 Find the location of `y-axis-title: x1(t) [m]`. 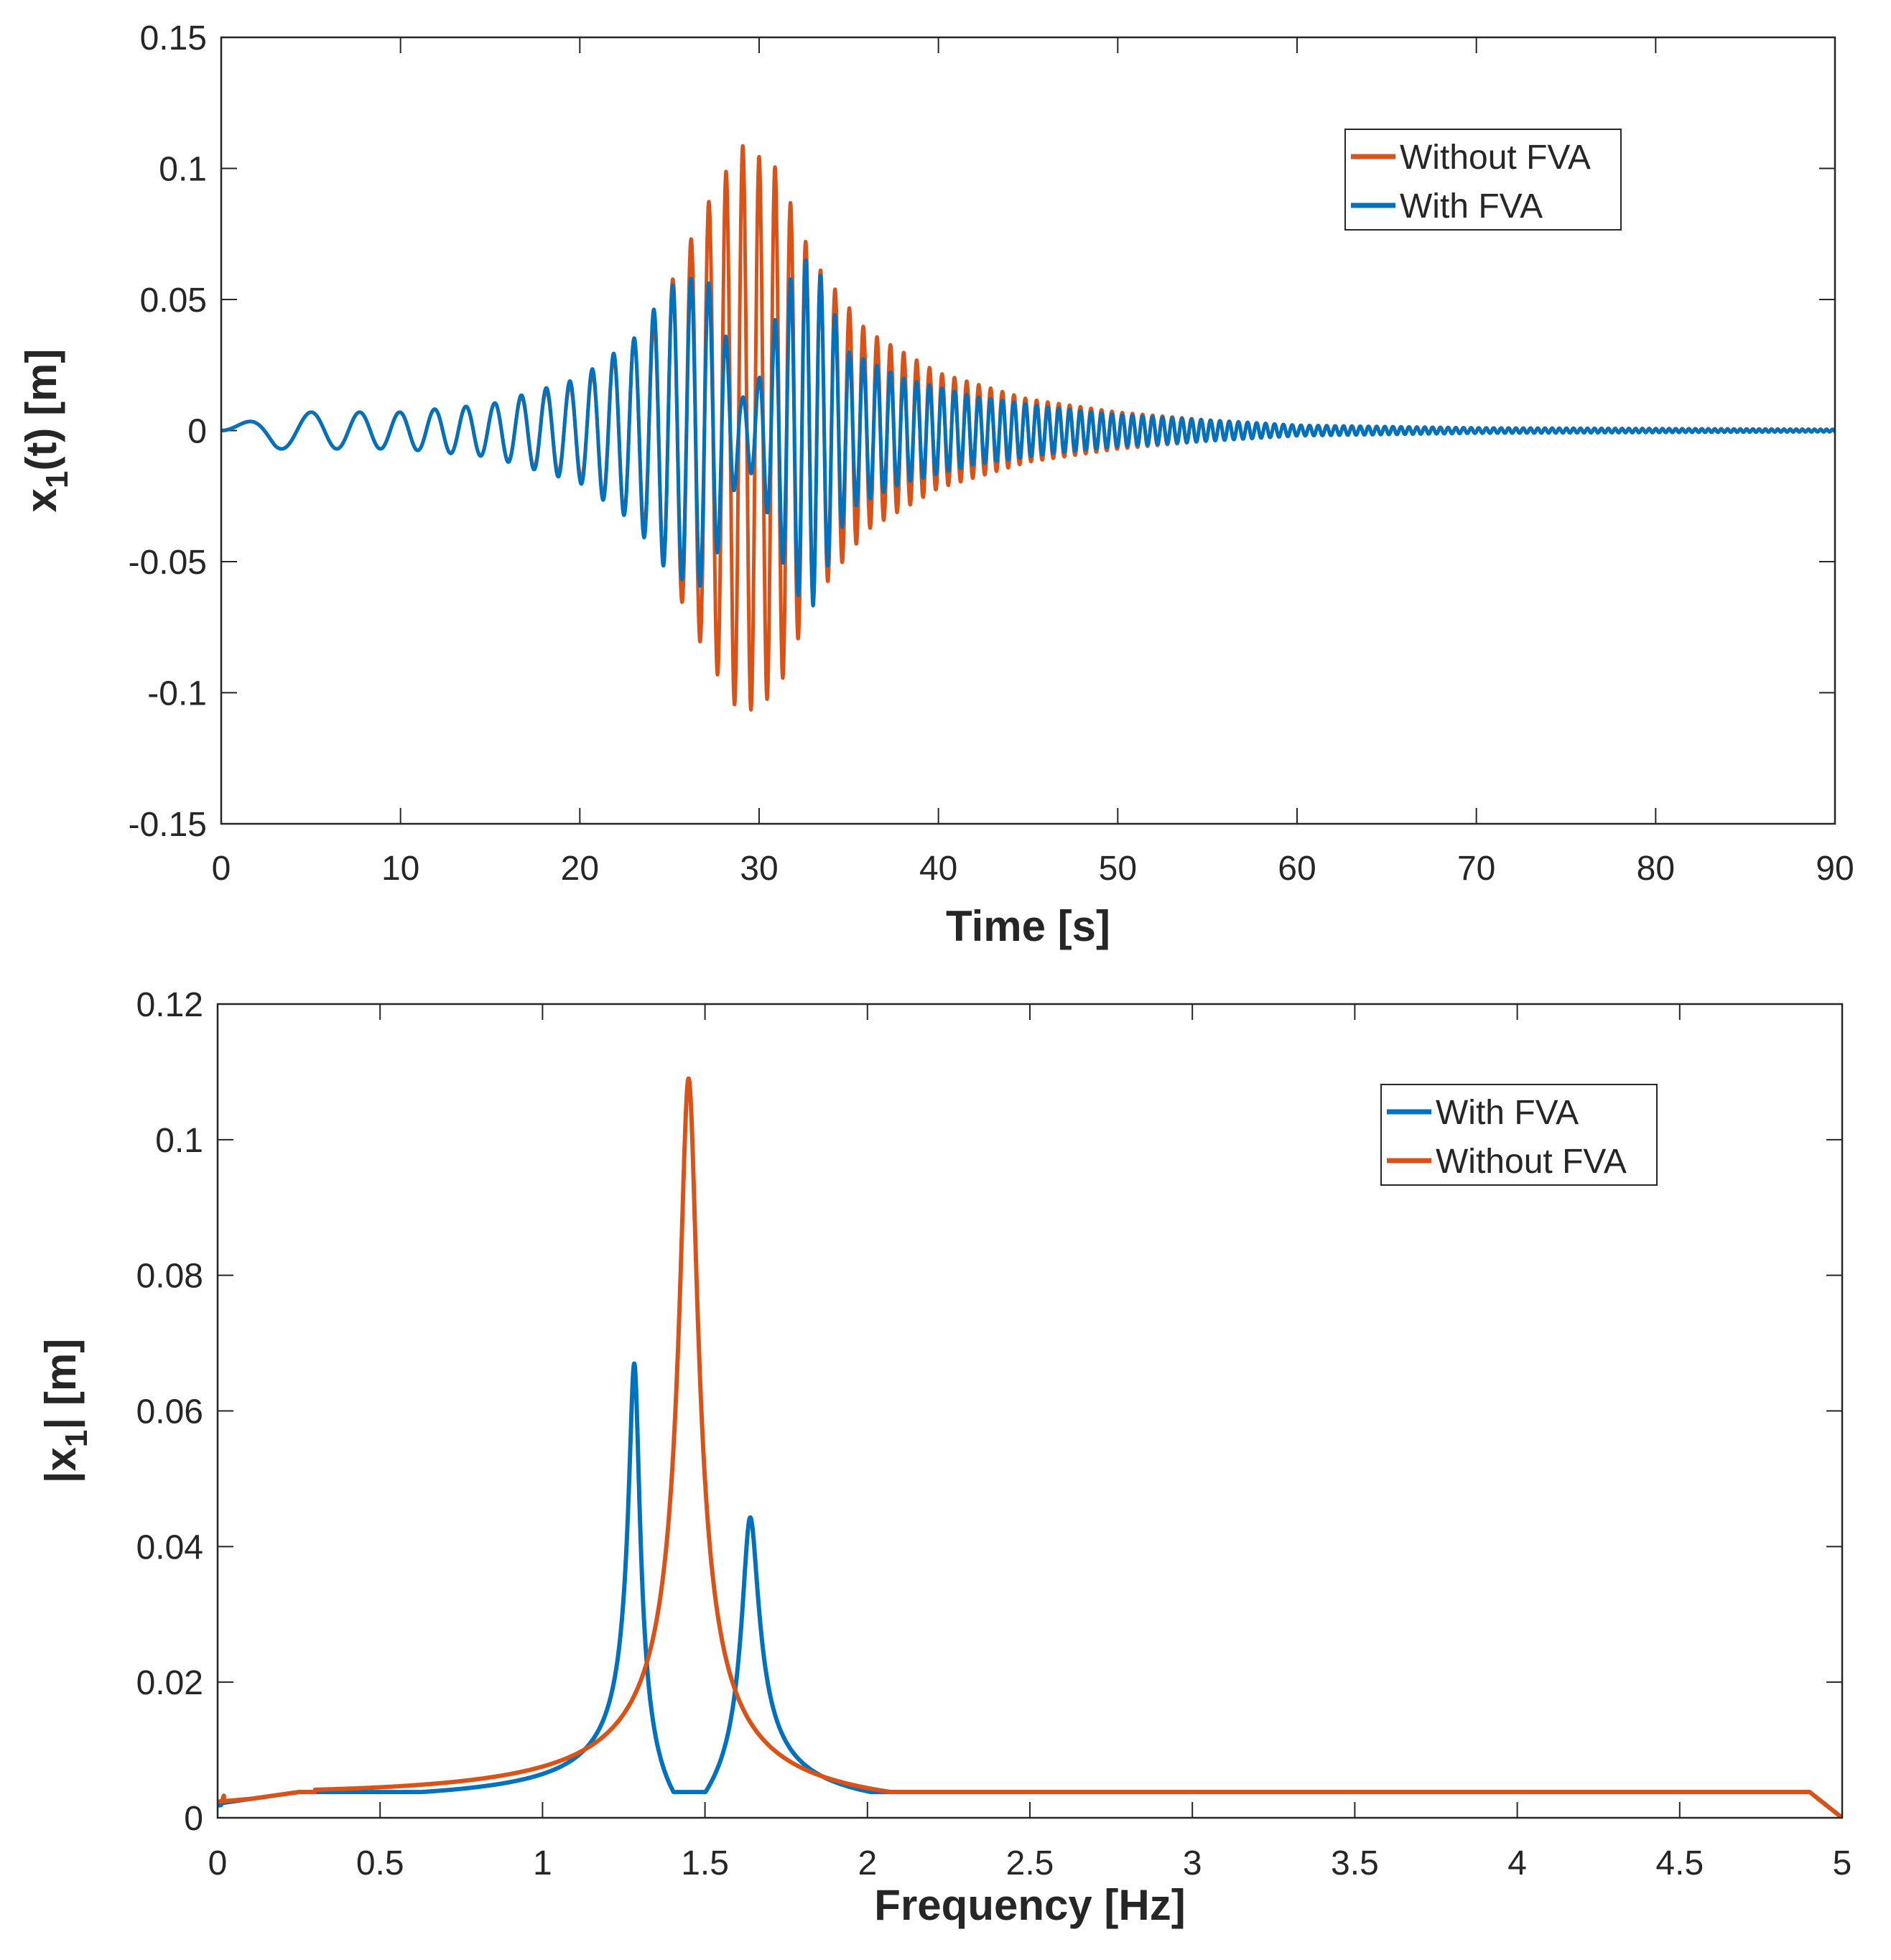

y-axis-title: x1(t) [m] is located at coordinates (46, 431).